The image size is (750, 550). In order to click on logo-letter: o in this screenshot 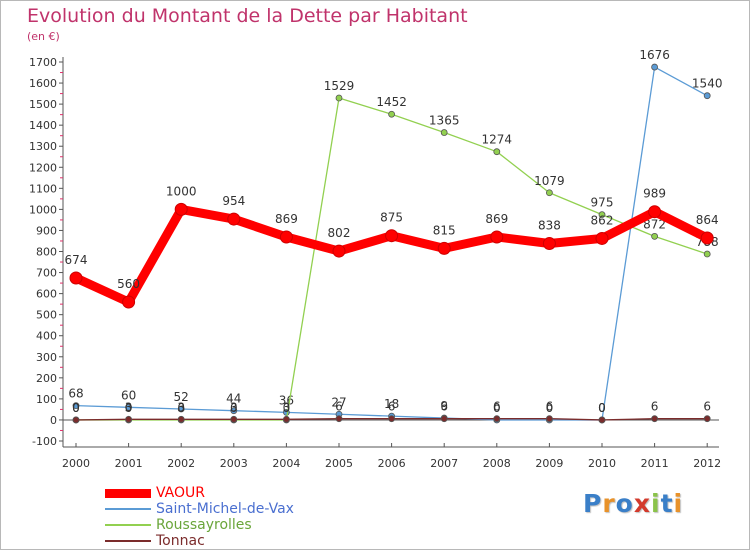, I will do `click(624, 503)`.